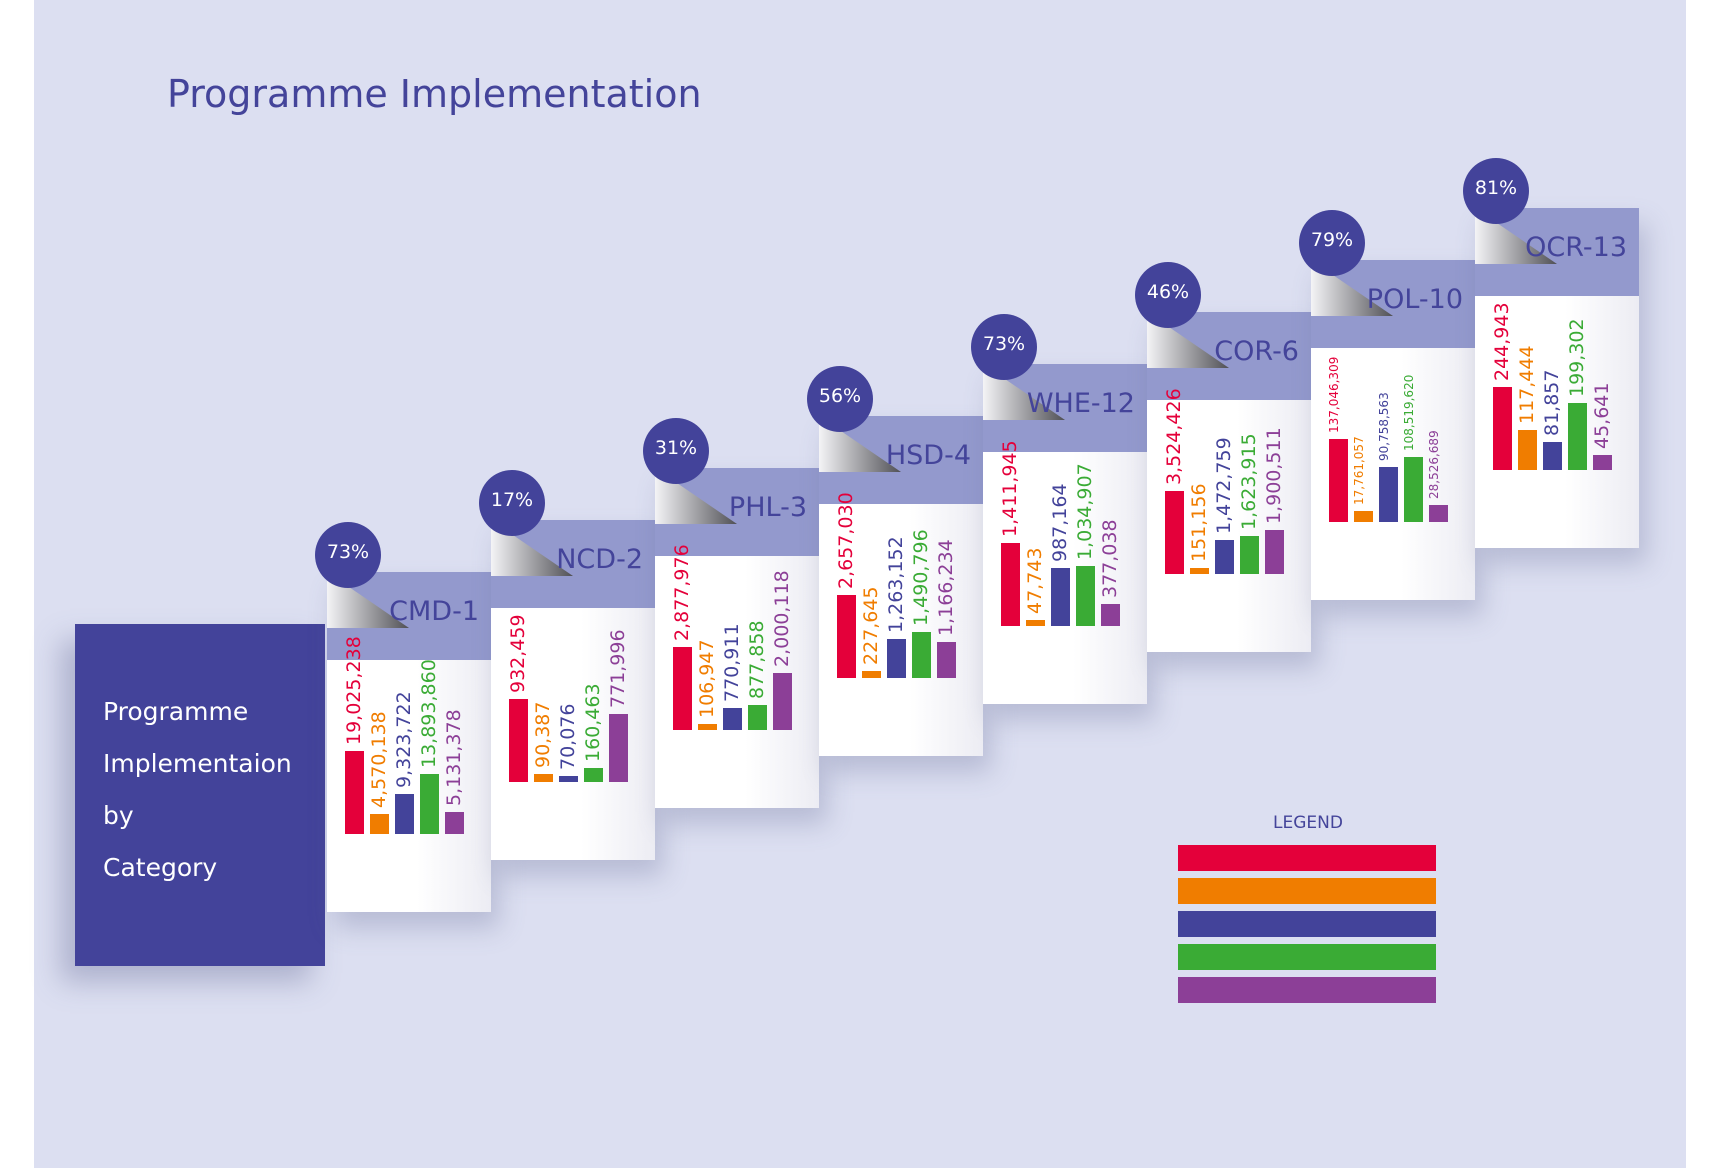 The image size is (1720, 1168). Describe the element at coordinates (707, 678) in the screenshot. I see `value-label: 106,947` at that location.